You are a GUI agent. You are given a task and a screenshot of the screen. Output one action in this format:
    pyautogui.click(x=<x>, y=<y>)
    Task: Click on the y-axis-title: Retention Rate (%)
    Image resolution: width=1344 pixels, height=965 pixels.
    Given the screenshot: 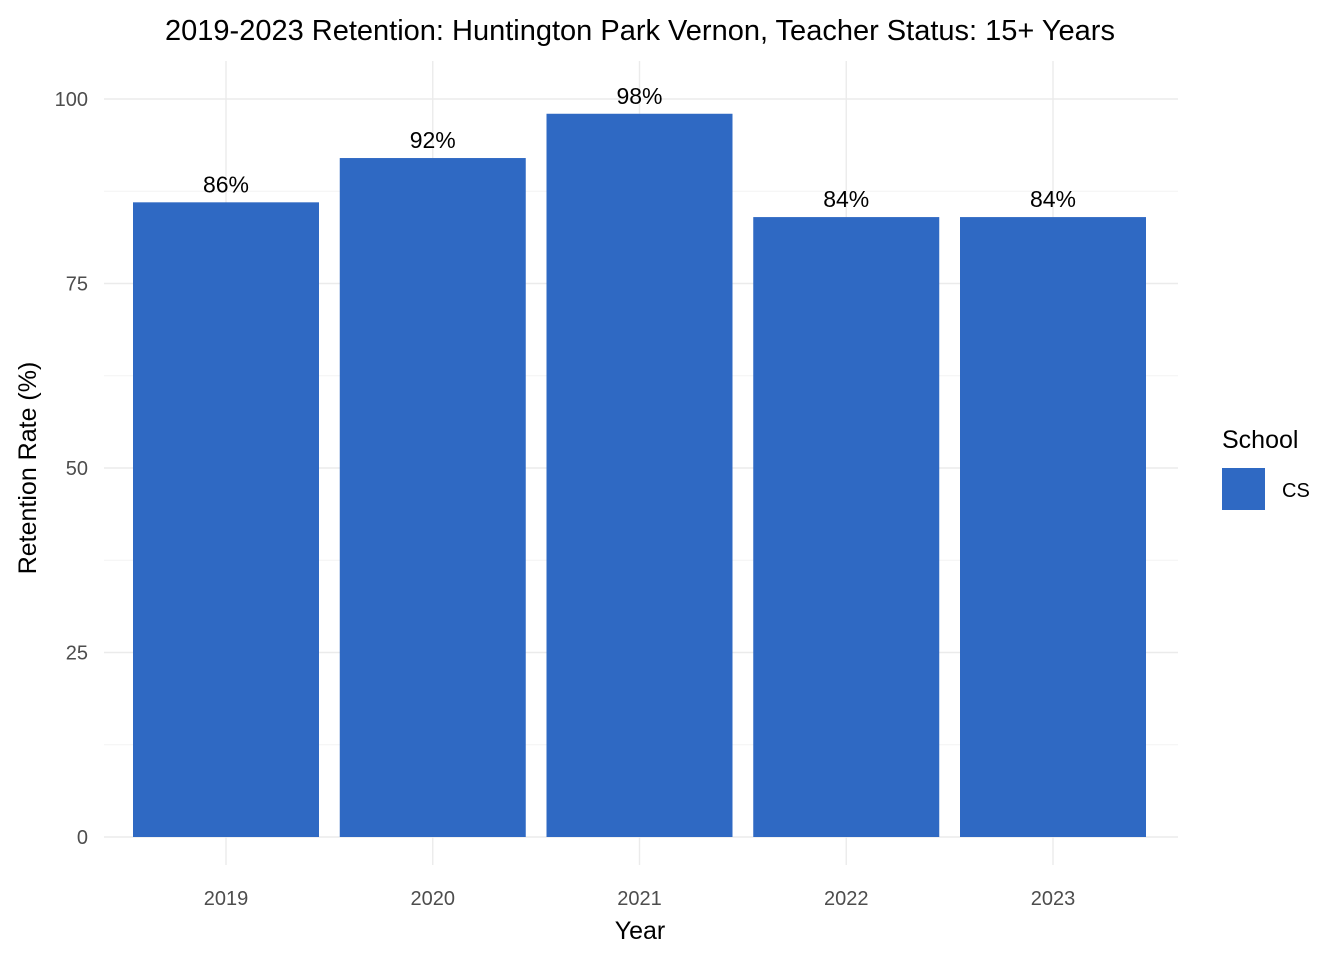 What is the action you would take?
    pyautogui.click(x=28, y=468)
    